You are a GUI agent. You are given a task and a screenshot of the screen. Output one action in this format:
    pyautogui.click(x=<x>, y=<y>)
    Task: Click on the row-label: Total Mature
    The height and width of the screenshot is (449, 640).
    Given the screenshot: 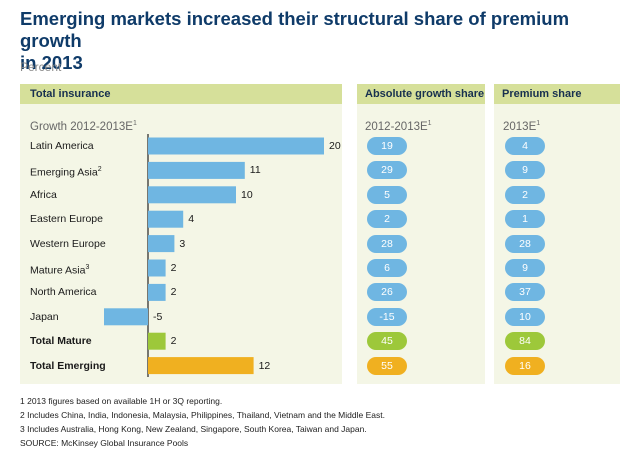 What is the action you would take?
    pyautogui.click(x=61, y=341)
    